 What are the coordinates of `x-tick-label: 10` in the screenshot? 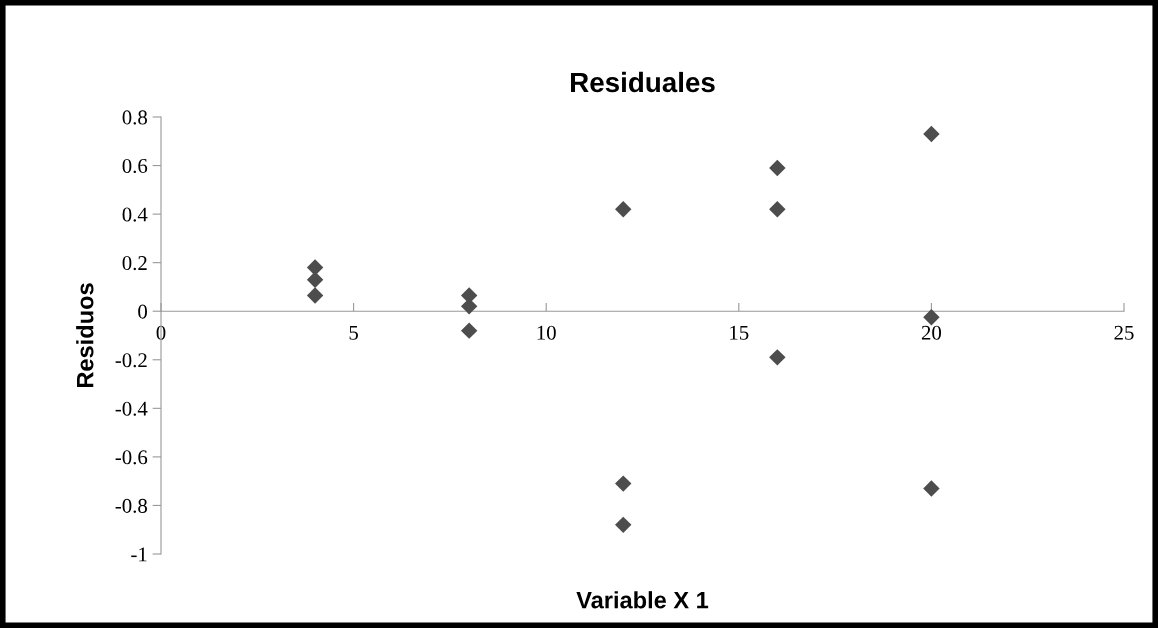 It's located at (546, 332).